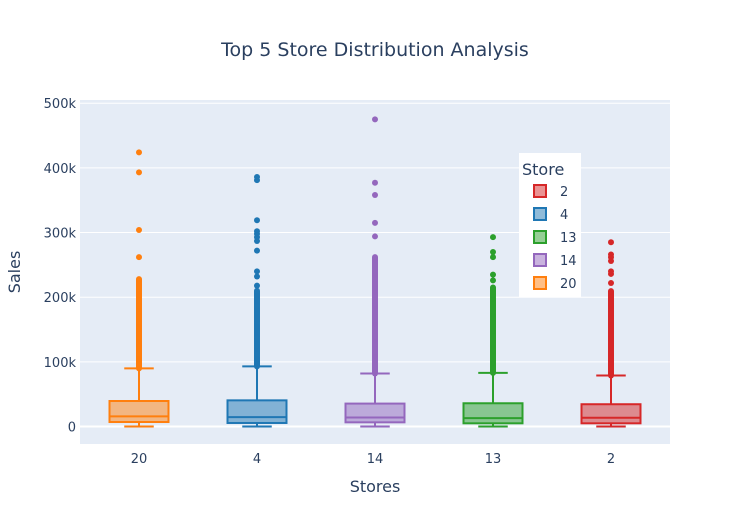  I want to click on y-tick-label: 500k, so click(60, 104).